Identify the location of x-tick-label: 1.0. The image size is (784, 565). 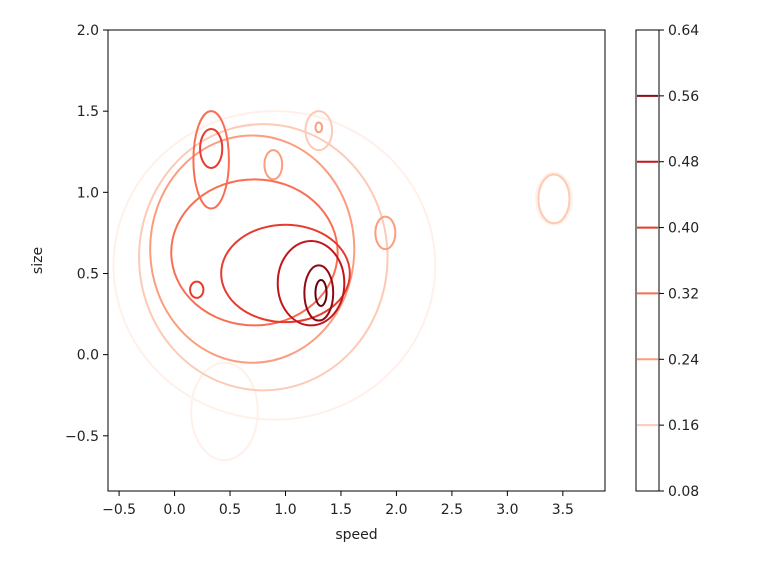
(285, 510).